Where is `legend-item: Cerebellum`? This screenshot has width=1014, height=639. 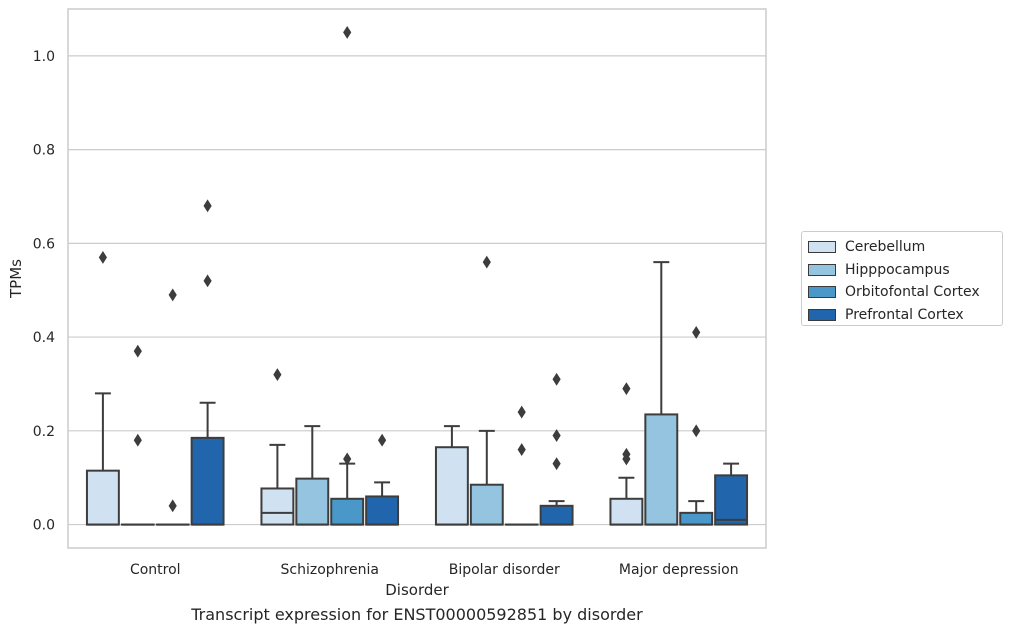
legend-item: Cerebellum is located at coordinates (902, 247).